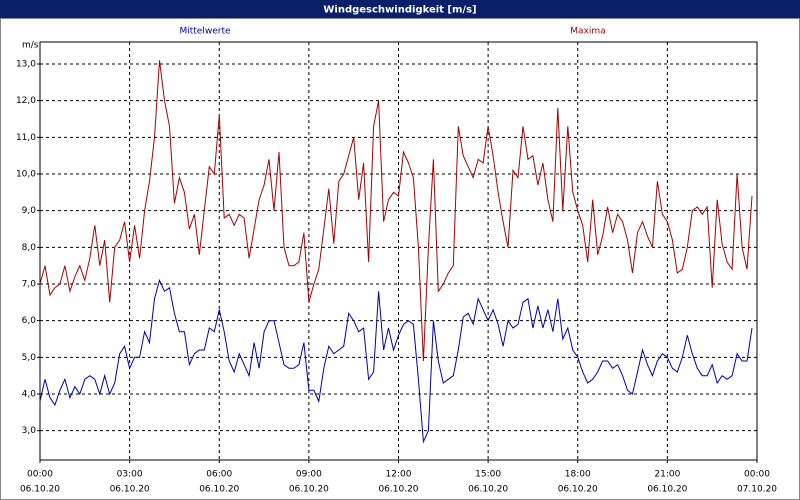 The height and width of the screenshot is (500, 800). What do you see at coordinates (29, 321) in the screenshot?
I see `y-tick-label: 6,0` at bounding box center [29, 321].